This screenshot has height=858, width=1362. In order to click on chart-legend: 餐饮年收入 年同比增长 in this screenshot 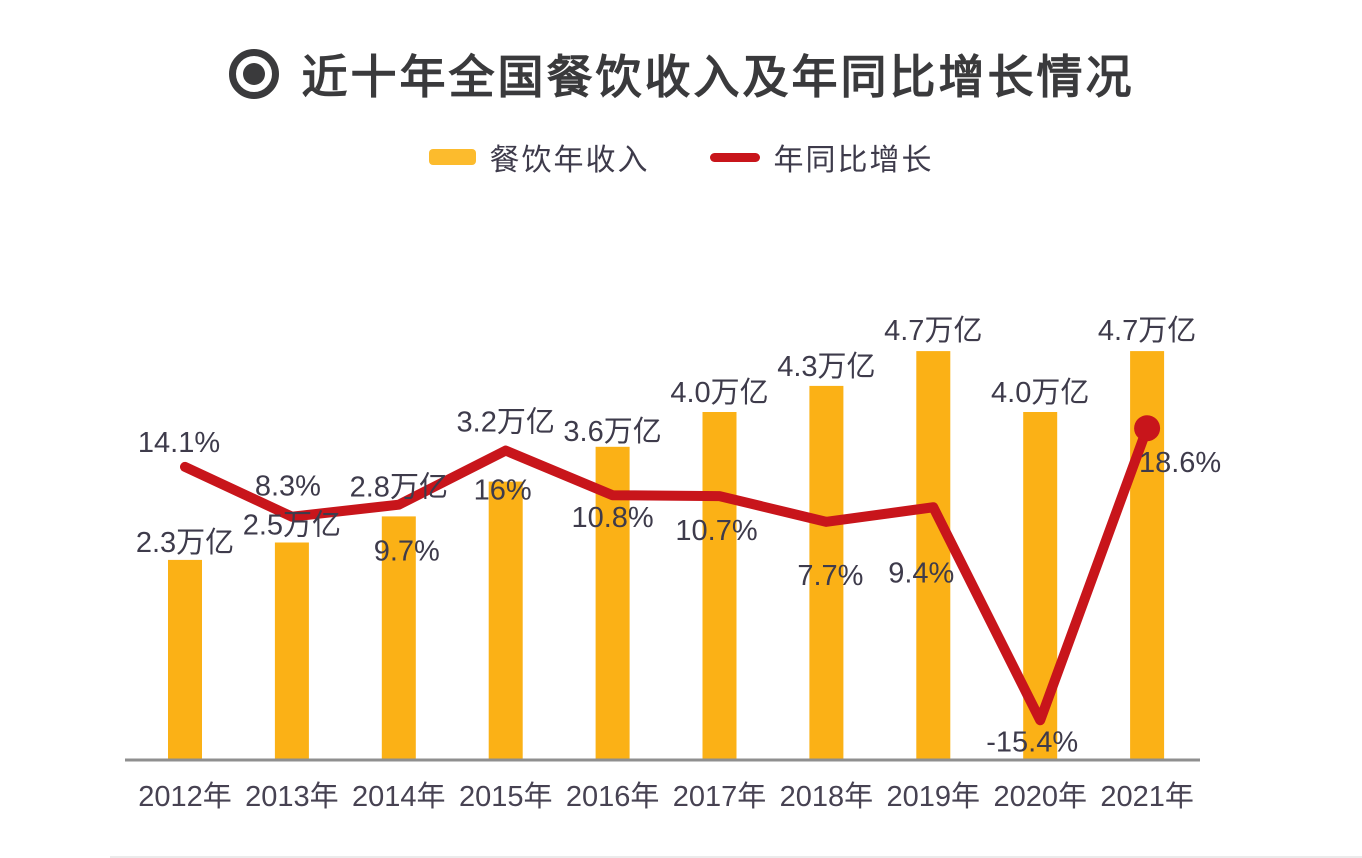, I will do `click(681, 158)`.